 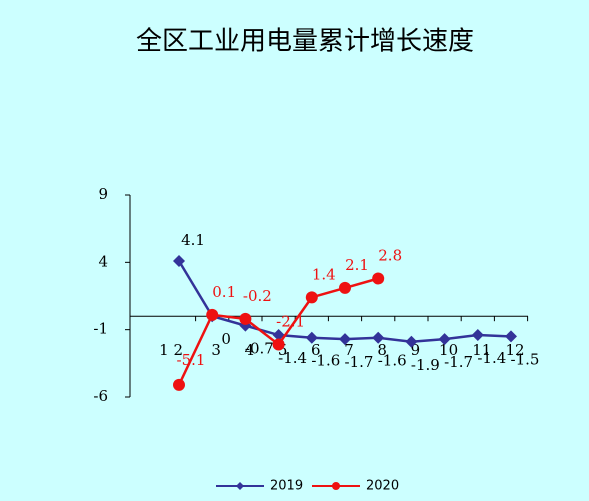 I want to click on x-tick-label: 1 2, so click(x=171, y=350).